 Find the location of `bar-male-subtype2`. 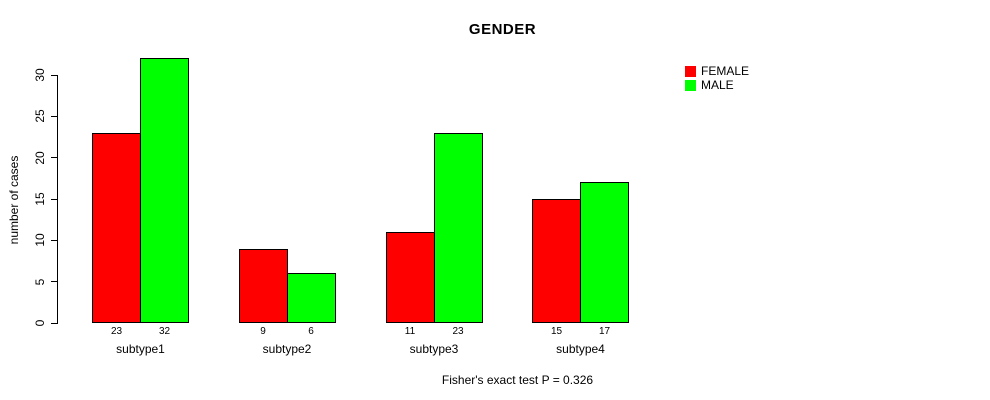

bar-male-subtype2 is located at coordinates (311, 298).